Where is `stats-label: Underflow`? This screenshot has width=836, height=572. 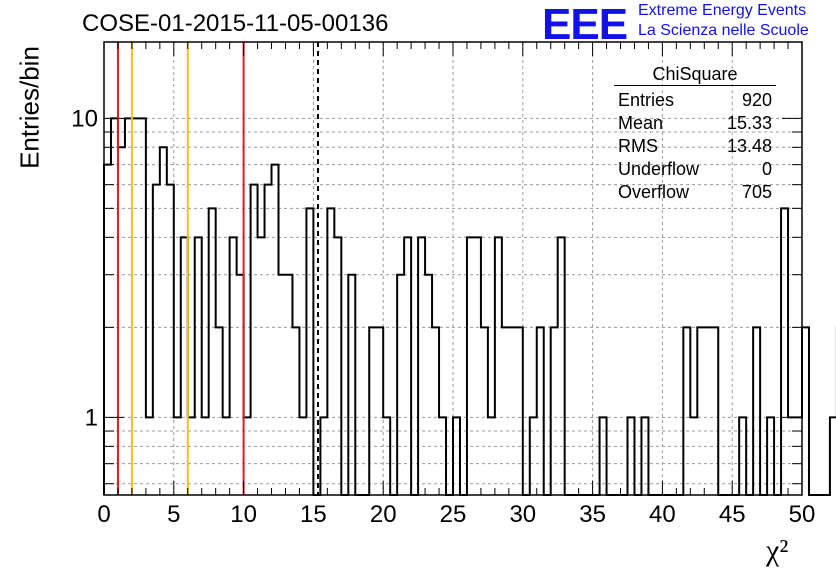 stats-label: Underflow is located at coordinates (659, 169).